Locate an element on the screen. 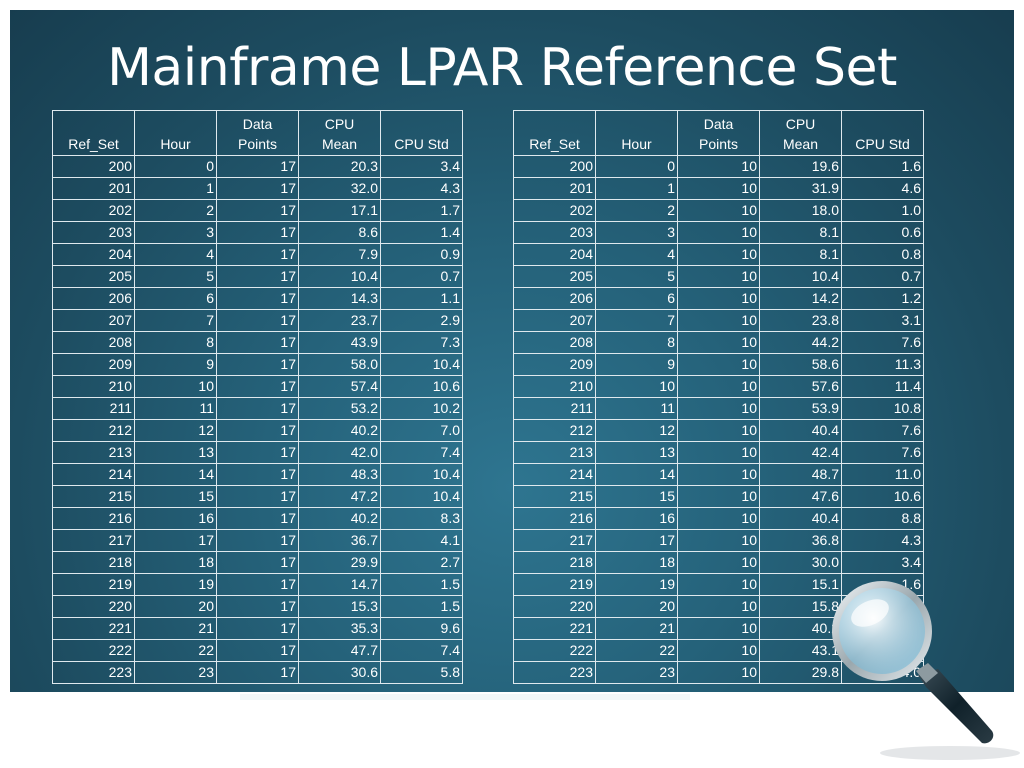  cell-ref-set: 223 is located at coordinates (93, 672).